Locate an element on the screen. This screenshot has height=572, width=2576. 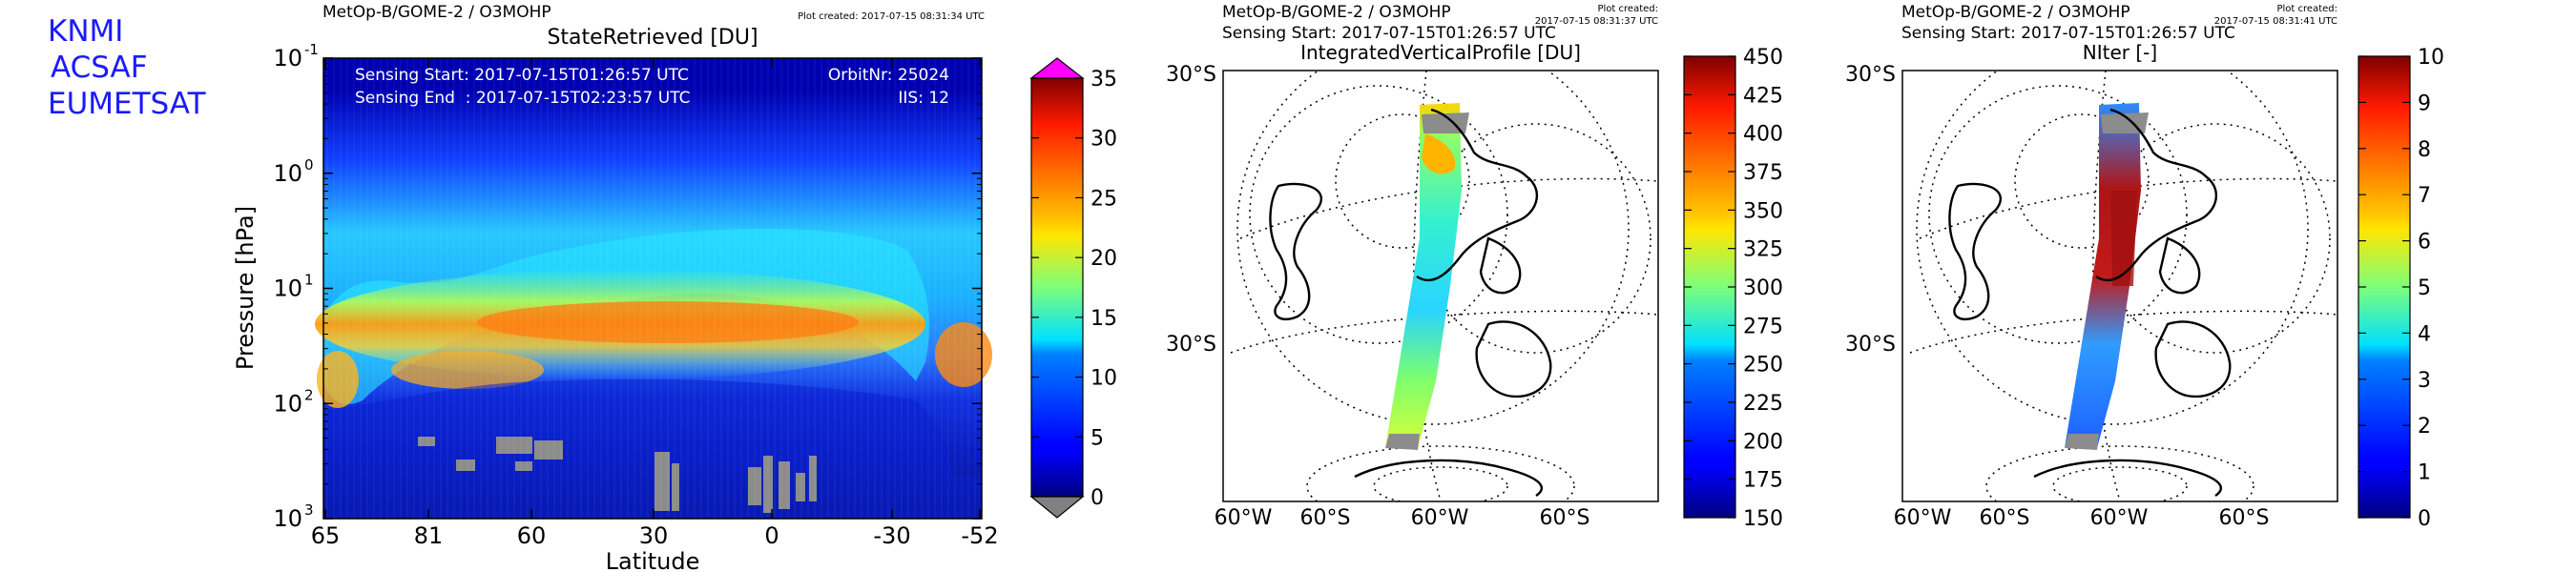
colorbar-tick-label: 4 is located at coordinates (2424, 334).